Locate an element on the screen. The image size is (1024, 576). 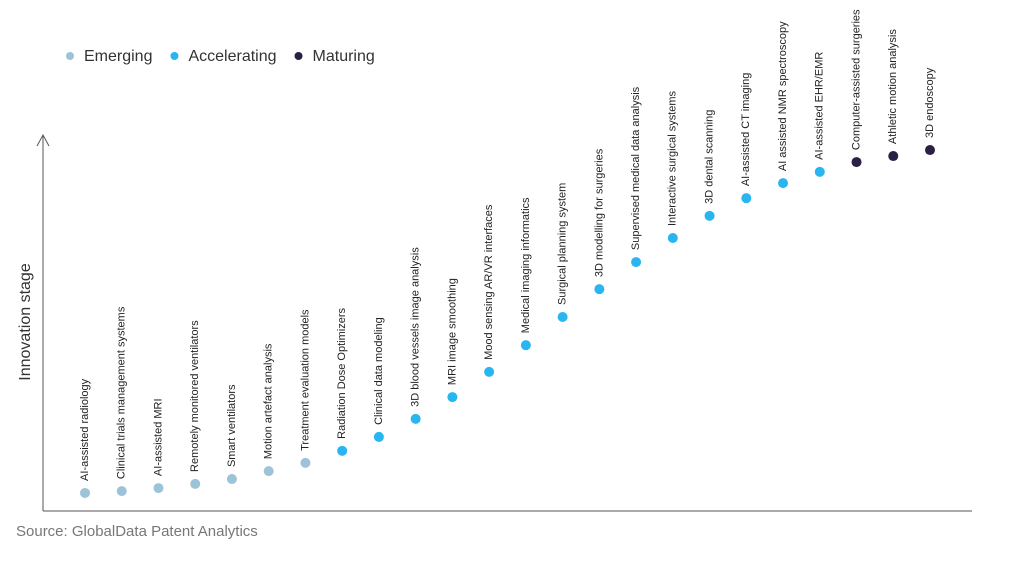
point-label: Remotely monitored ventilators is located at coordinates (195, 396).